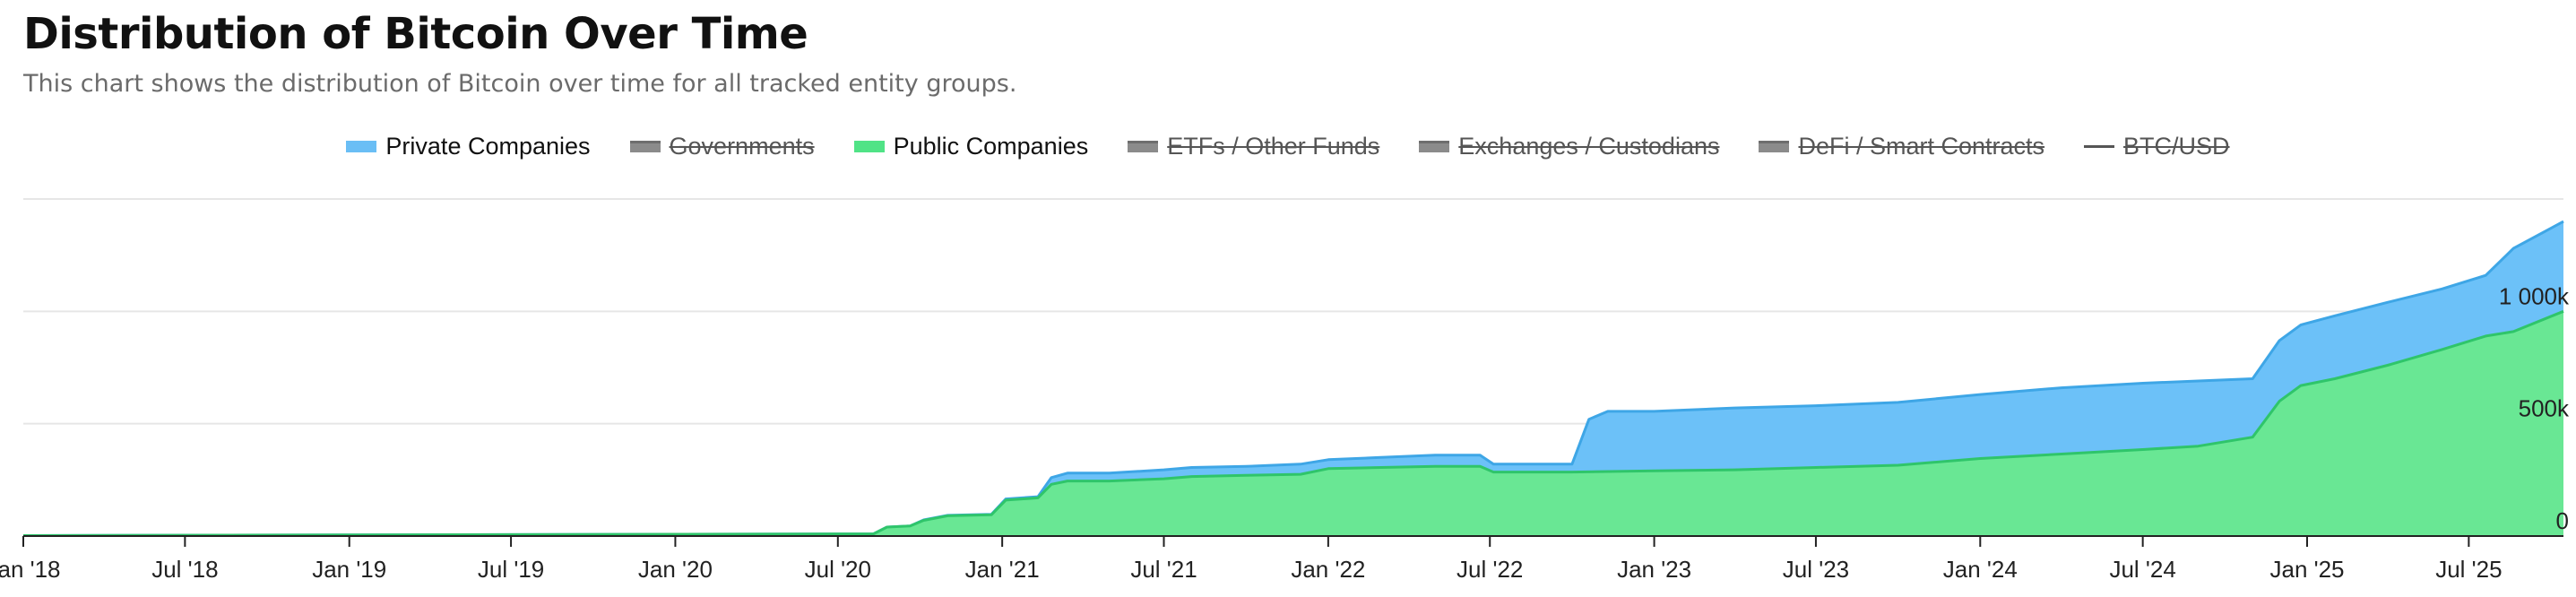 This screenshot has height=597, width=2576. Describe the element at coordinates (2468, 569) in the screenshot. I see `x-tick-label: Jul '25` at that location.